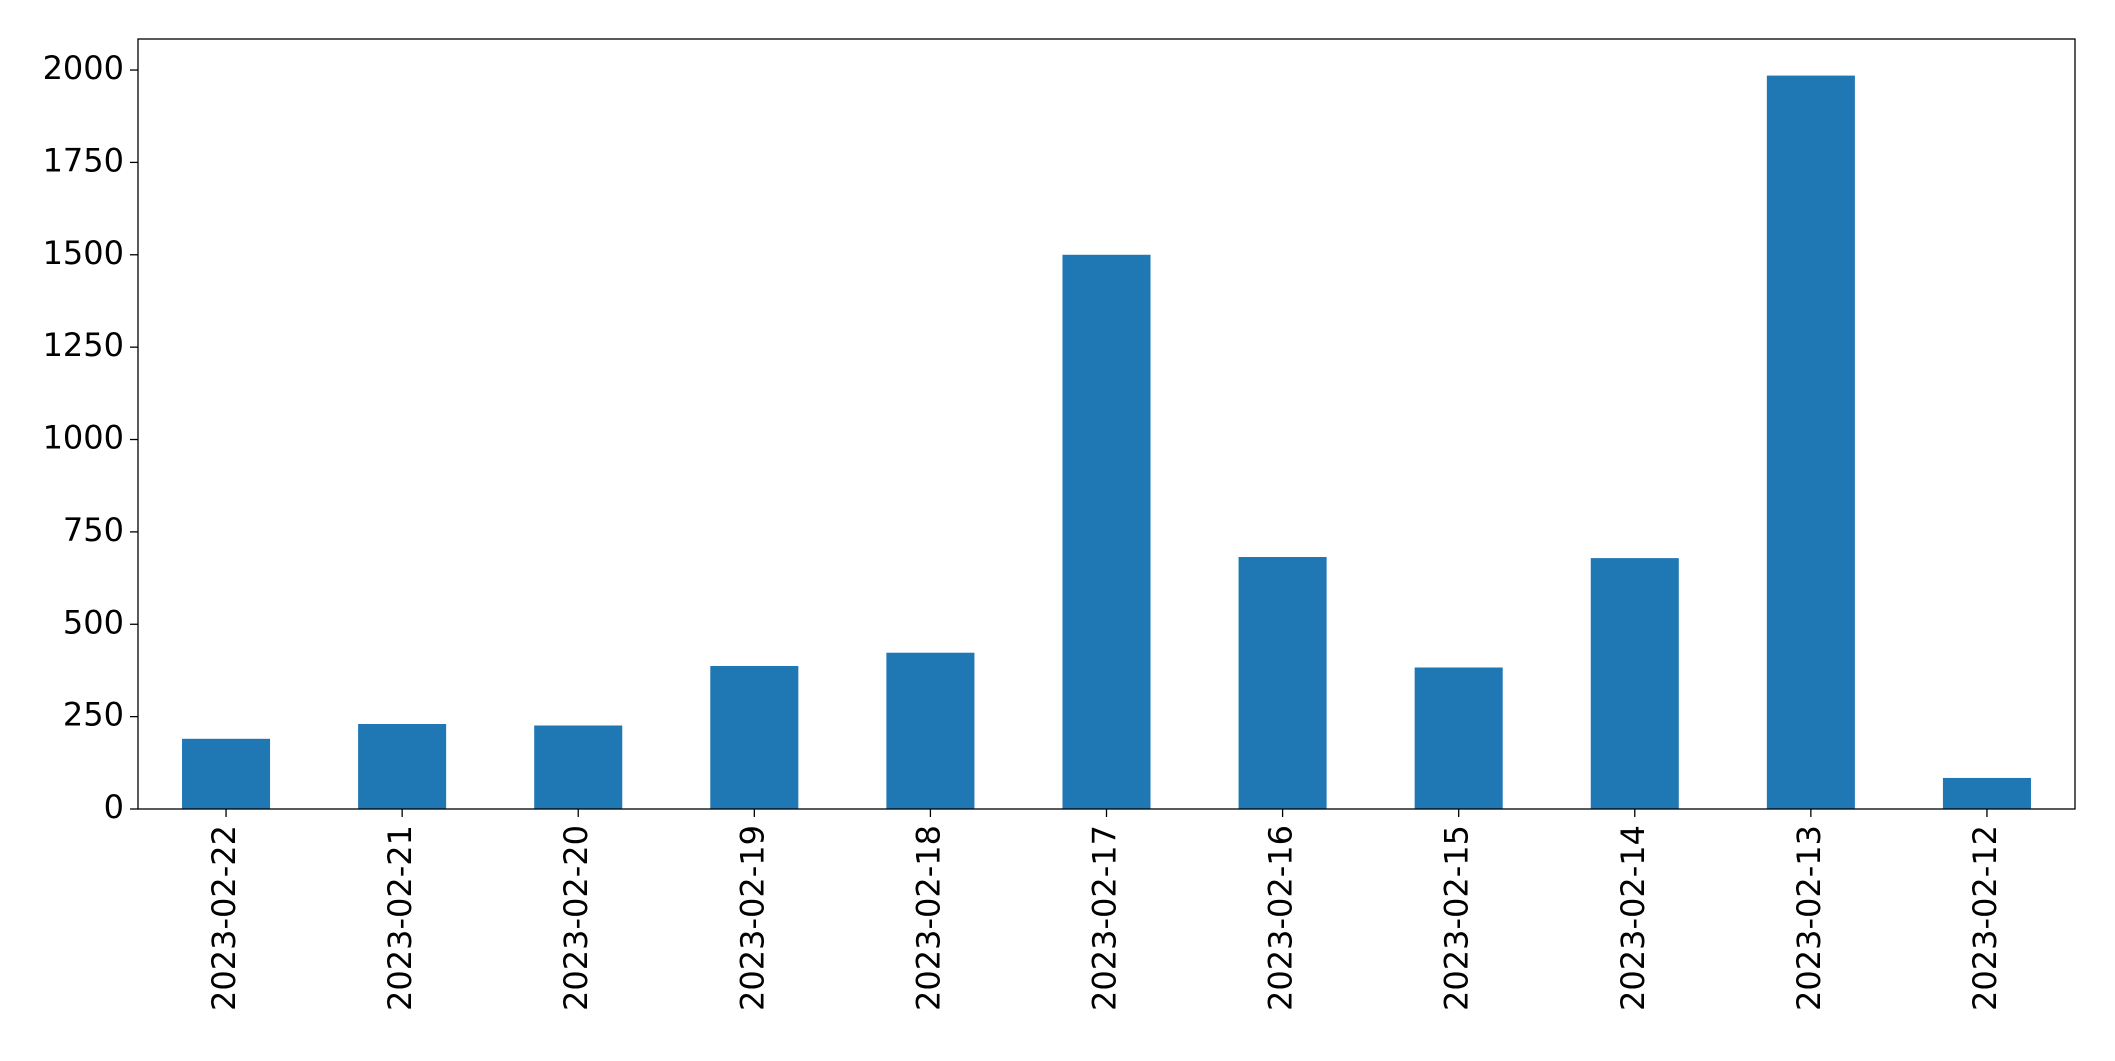 This screenshot has width=2115, height=1061. Describe the element at coordinates (83, 438) in the screenshot. I see `y-tick-label: 1000` at that location.